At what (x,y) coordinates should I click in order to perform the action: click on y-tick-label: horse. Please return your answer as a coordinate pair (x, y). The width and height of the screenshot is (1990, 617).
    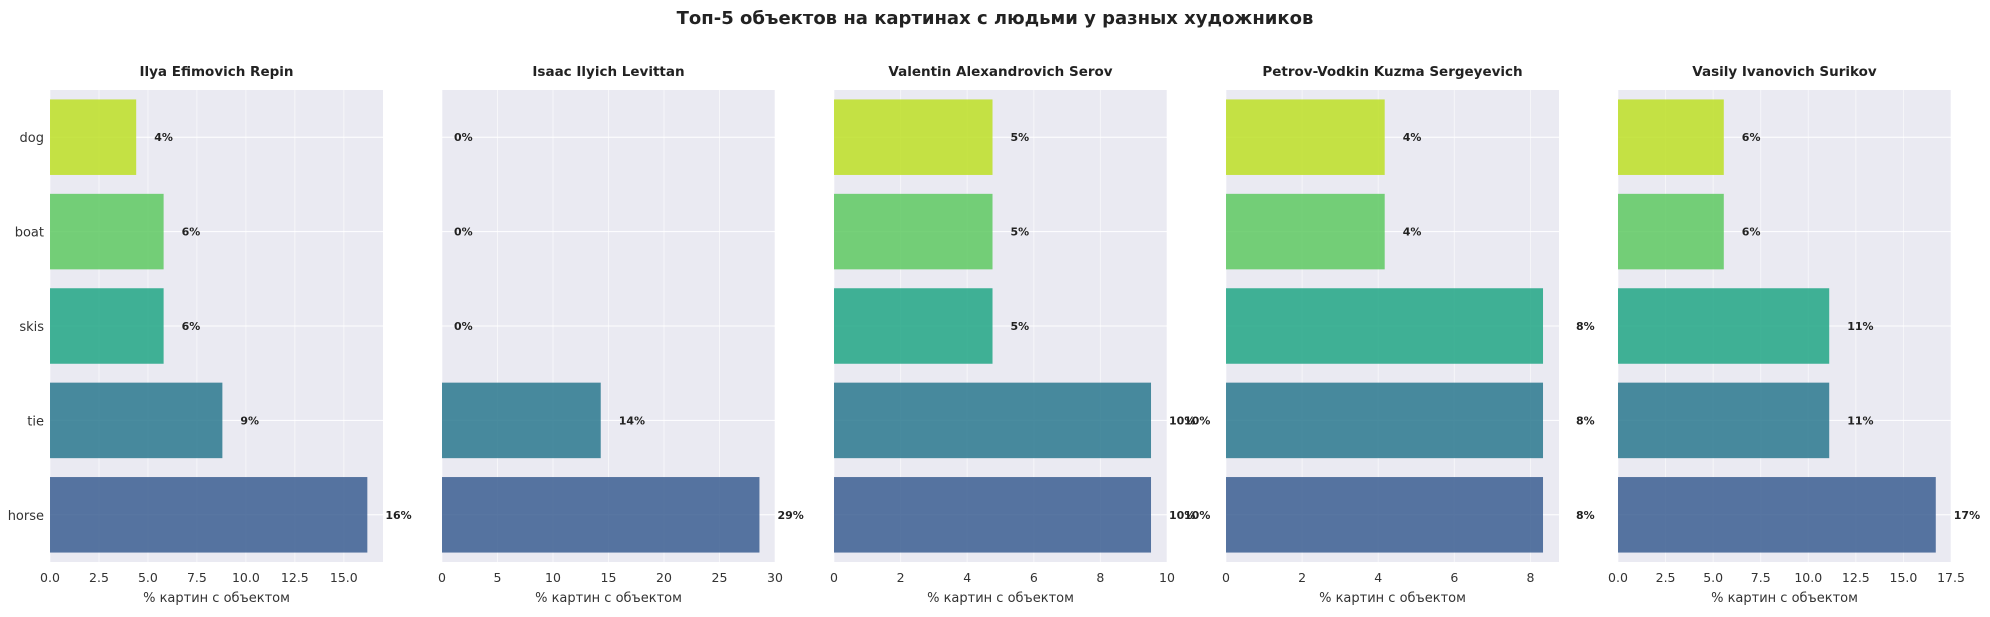
    Looking at the image, I should click on (26, 516).